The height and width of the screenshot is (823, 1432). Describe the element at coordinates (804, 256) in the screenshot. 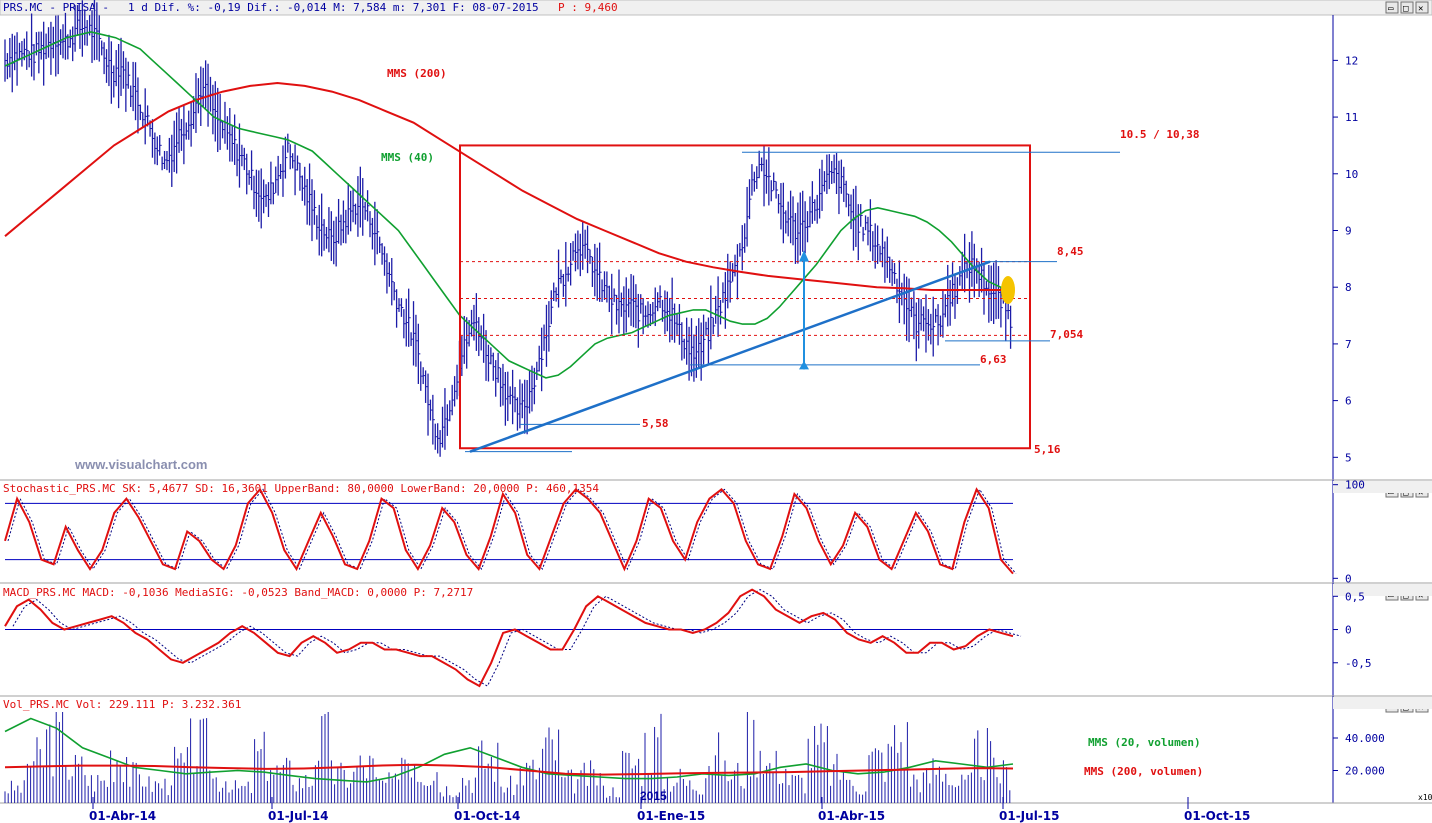

I see `arrow-head-up` at that location.